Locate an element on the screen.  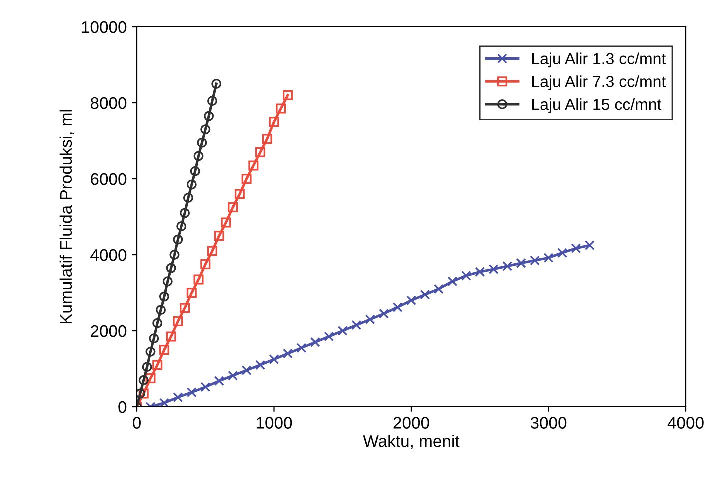
x-axis-title: Waktu, menit is located at coordinates (411, 442).